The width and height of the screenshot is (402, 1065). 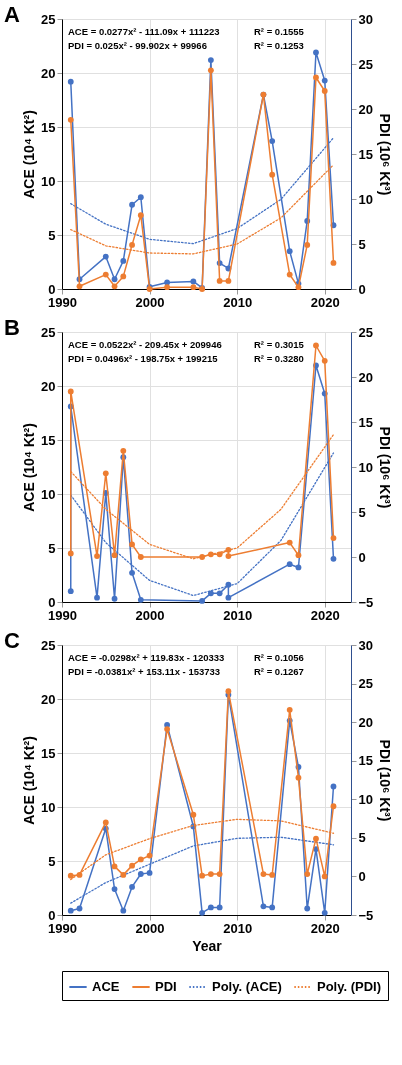 What do you see at coordinates (279, 344) in the screenshot?
I see `annotation: R² = 0.3015` at bounding box center [279, 344].